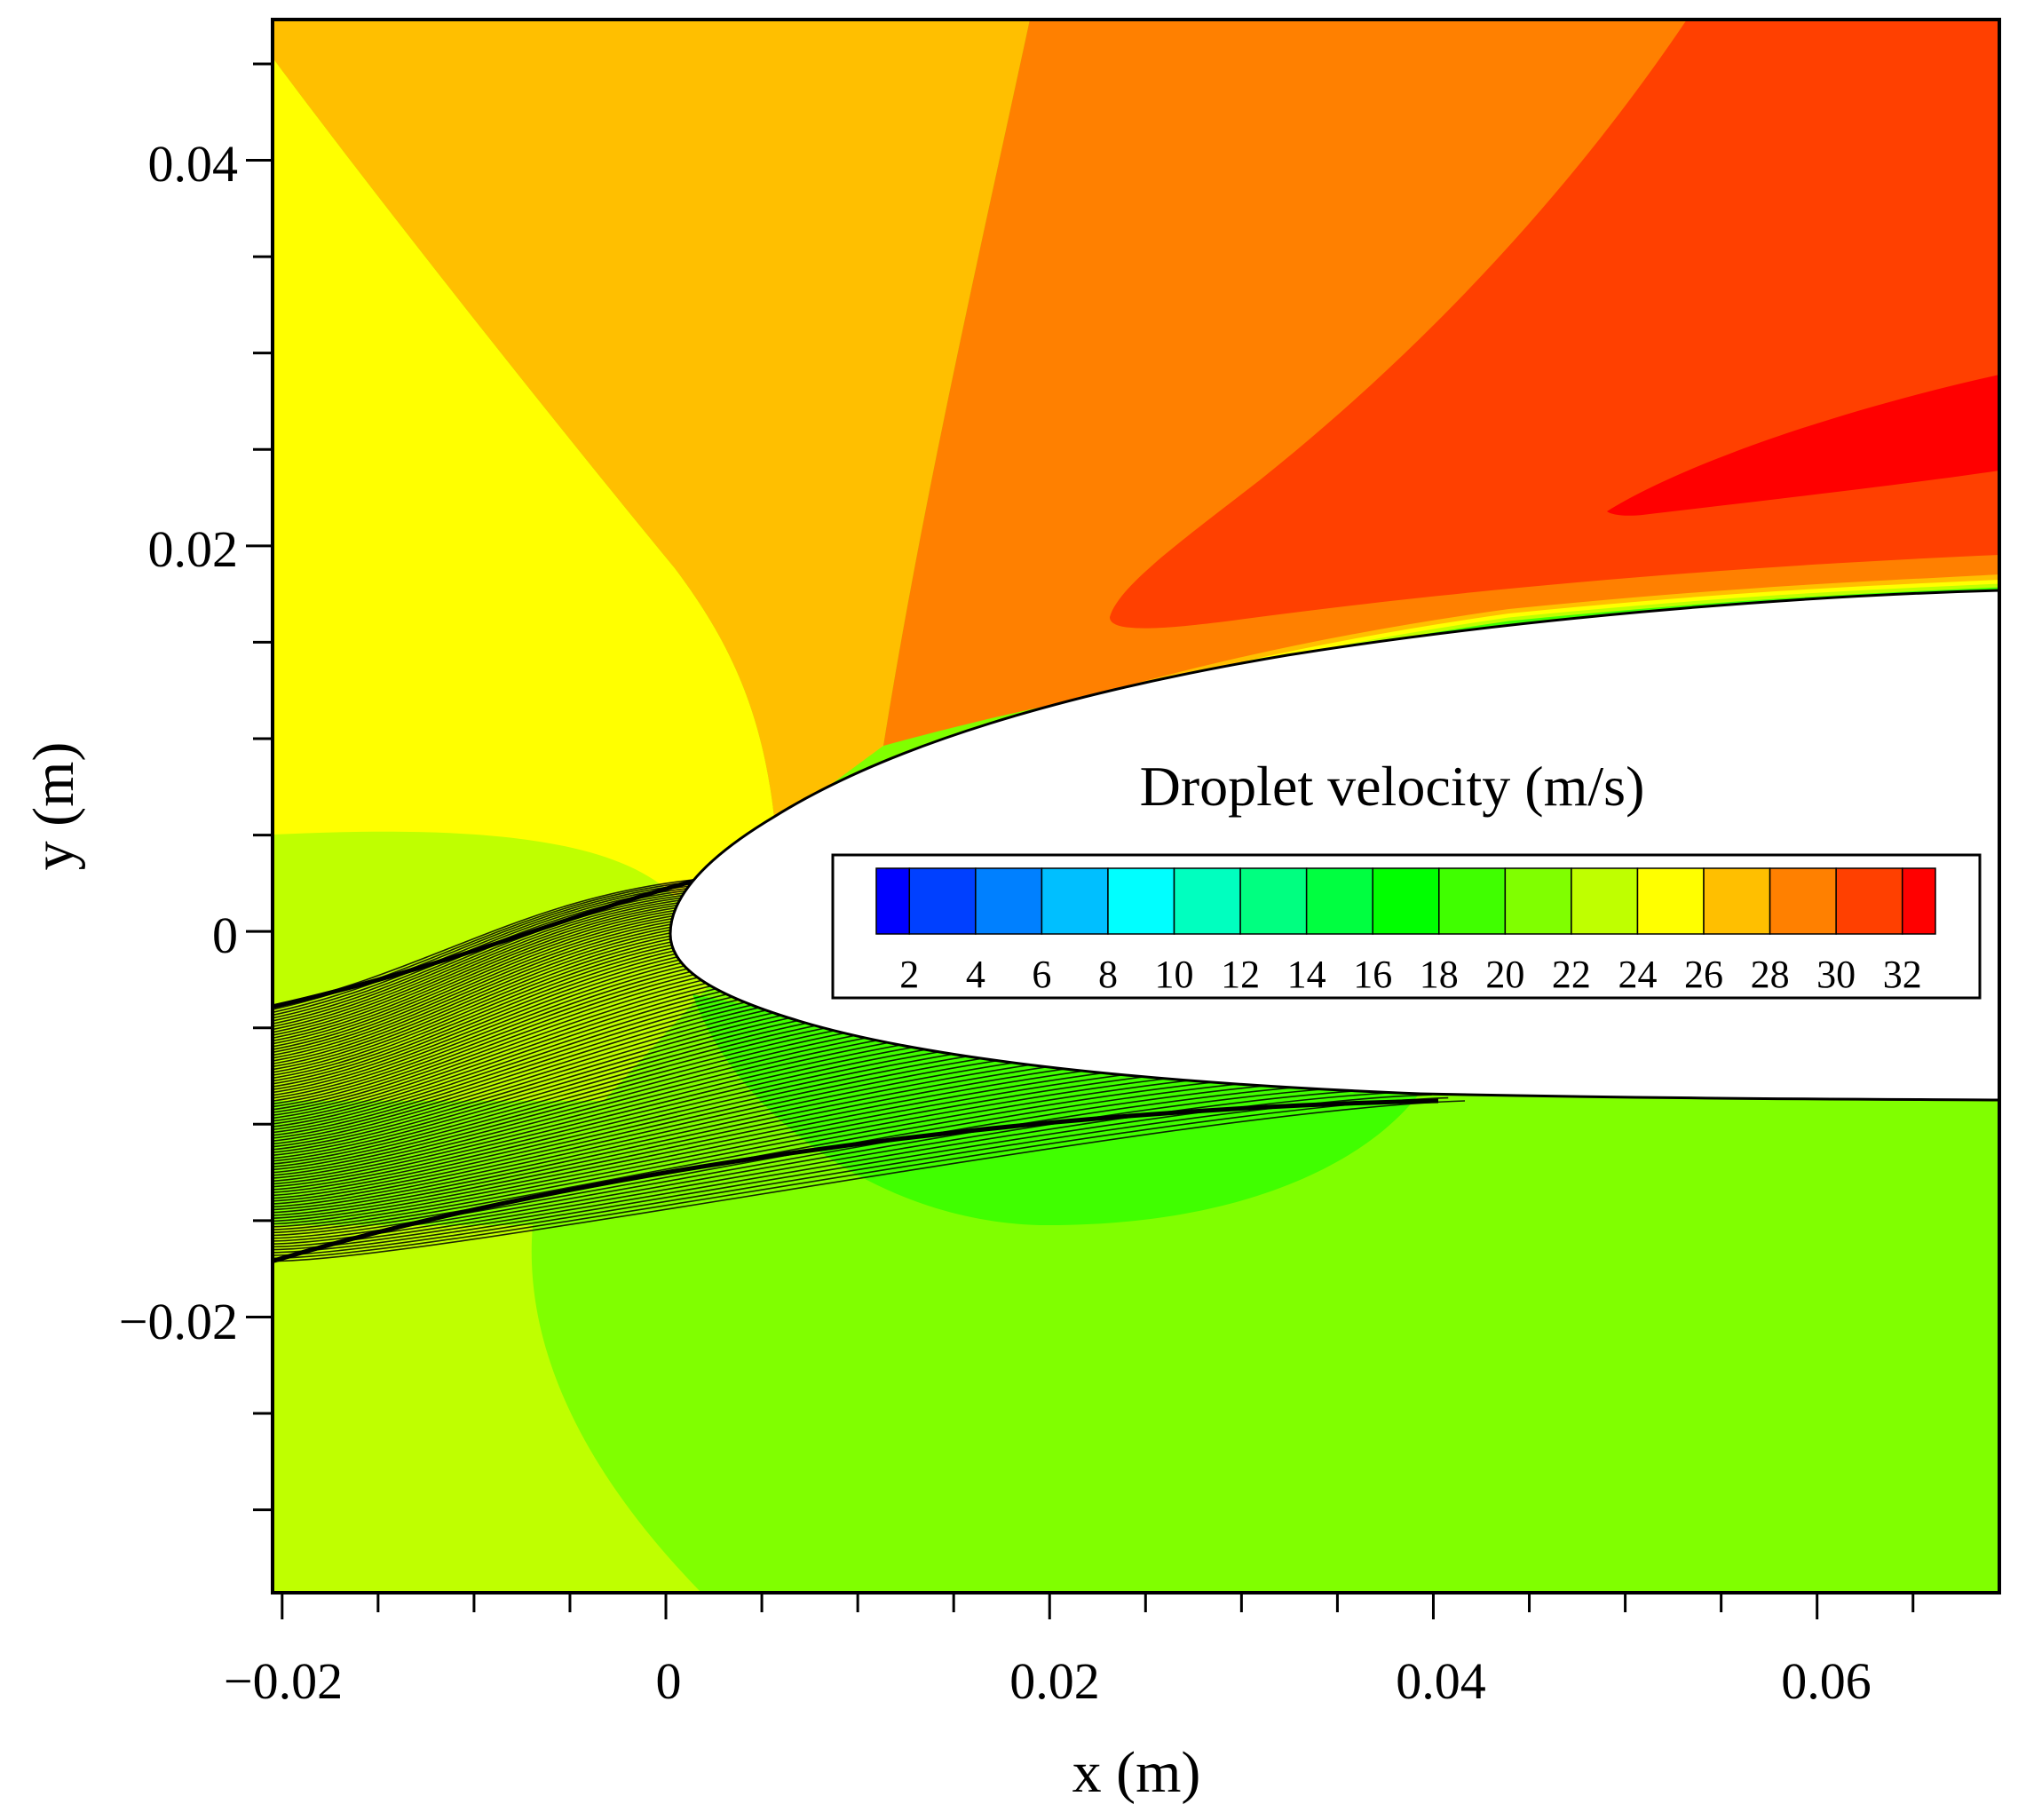 The height and width of the screenshot is (1820, 2018). I want to click on colorbar-tick-label: 32, so click(1902, 975).